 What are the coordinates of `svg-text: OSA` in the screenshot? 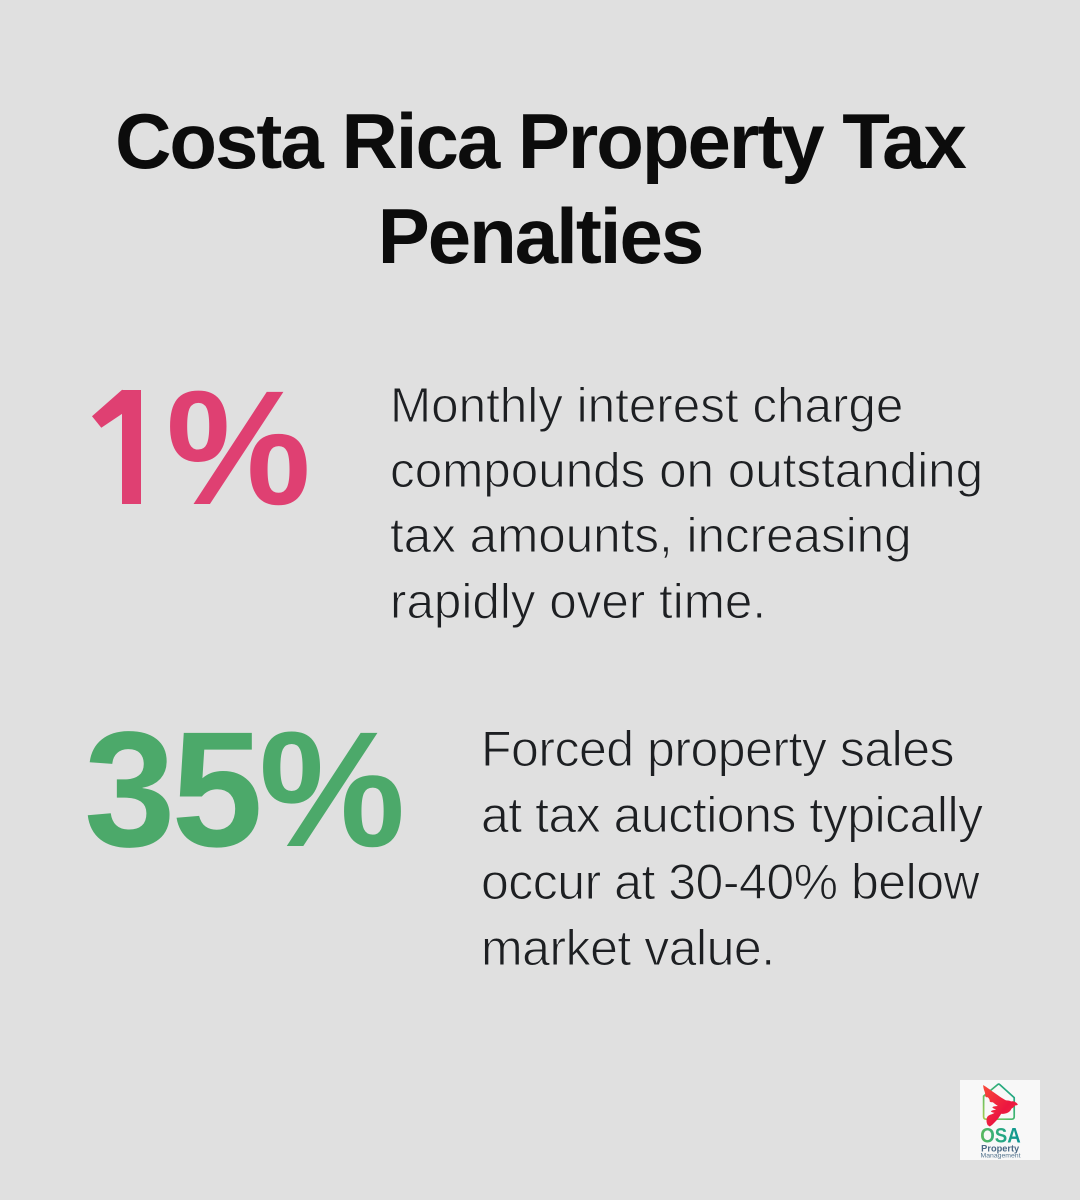 It's located at (1000, 1136).